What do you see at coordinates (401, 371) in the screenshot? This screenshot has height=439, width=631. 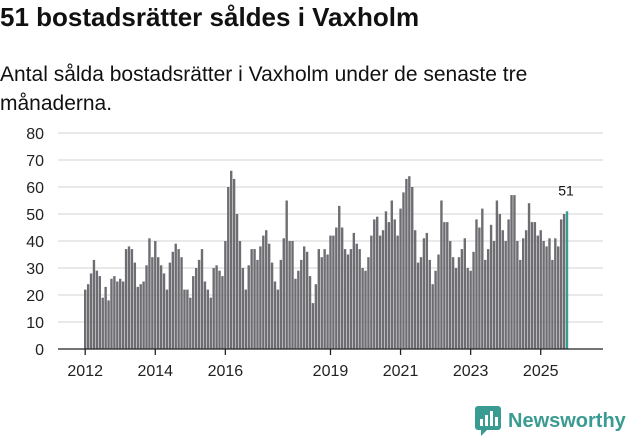 I see `x-tick-label: 2021` at bounding box center [401, 371].